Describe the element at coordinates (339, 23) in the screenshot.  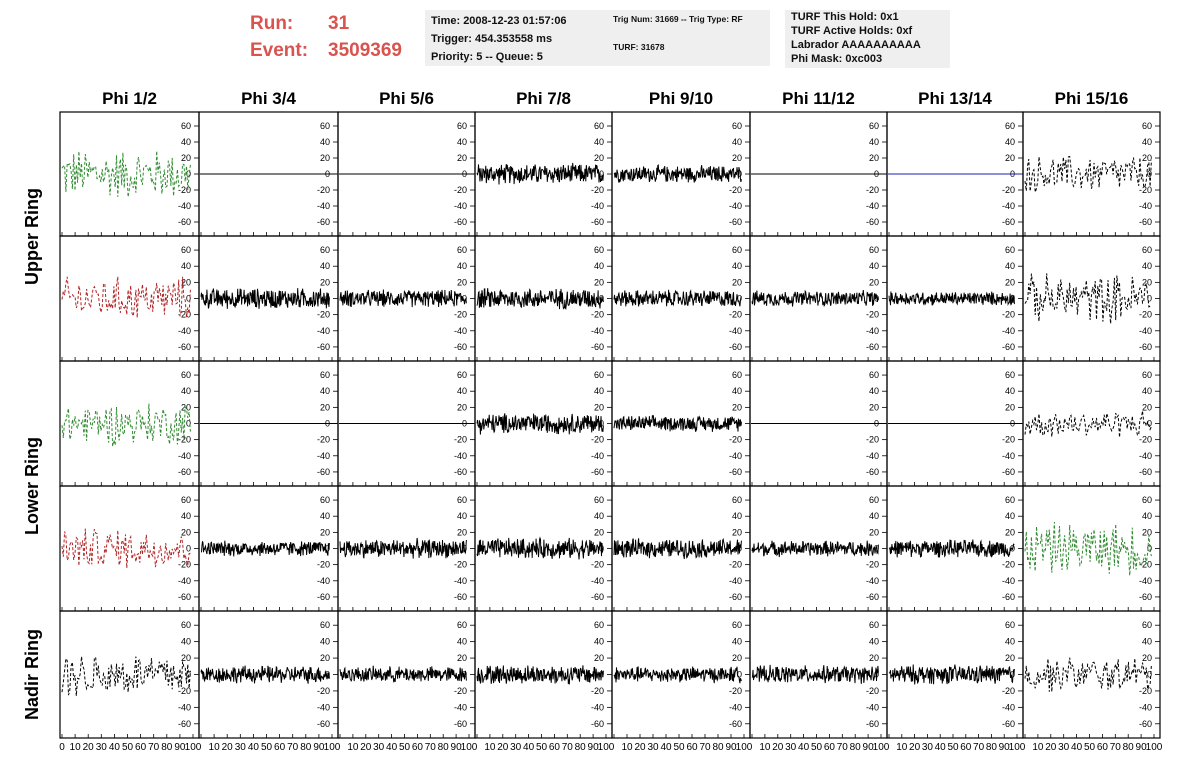
I see `run-value: 31` at that location.